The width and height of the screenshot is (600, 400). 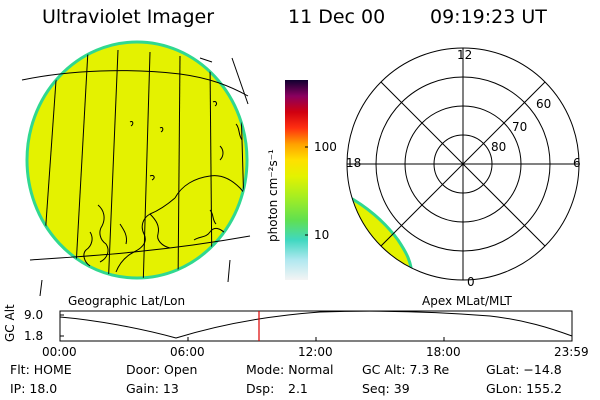 What do you see at coordinates (34, 388) in the screenshot?
I see `status-ip: IP: 18.0` at bounding box center [34, 388].